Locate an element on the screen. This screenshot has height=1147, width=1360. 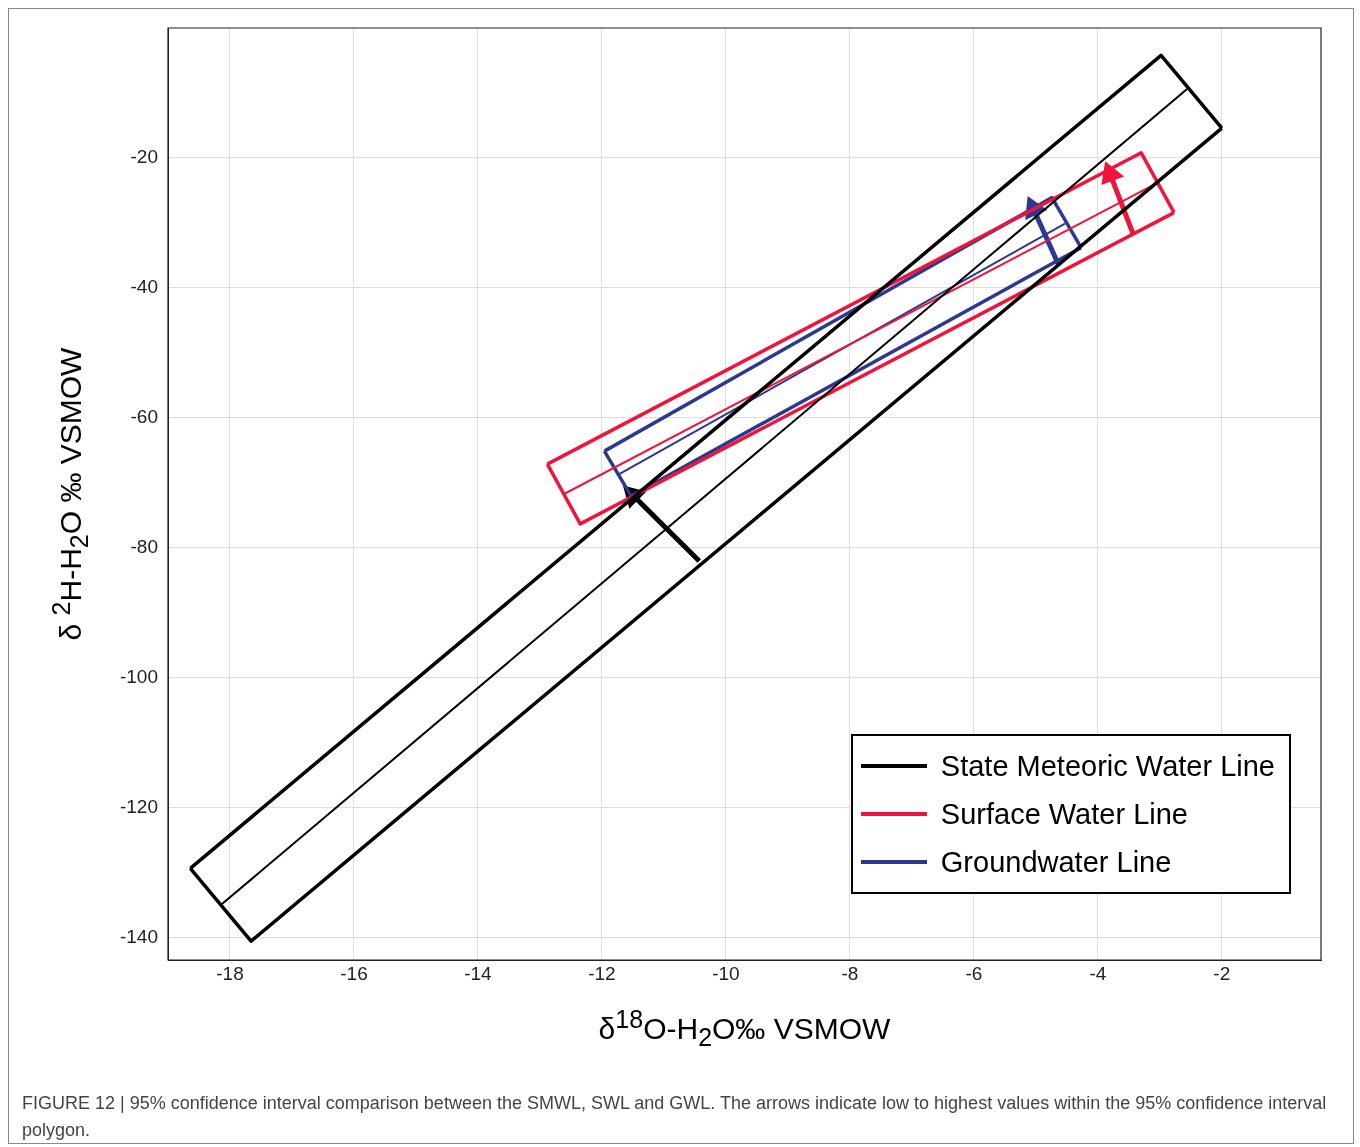
y-tick-label: -20 is located at coordinates (144, 157).